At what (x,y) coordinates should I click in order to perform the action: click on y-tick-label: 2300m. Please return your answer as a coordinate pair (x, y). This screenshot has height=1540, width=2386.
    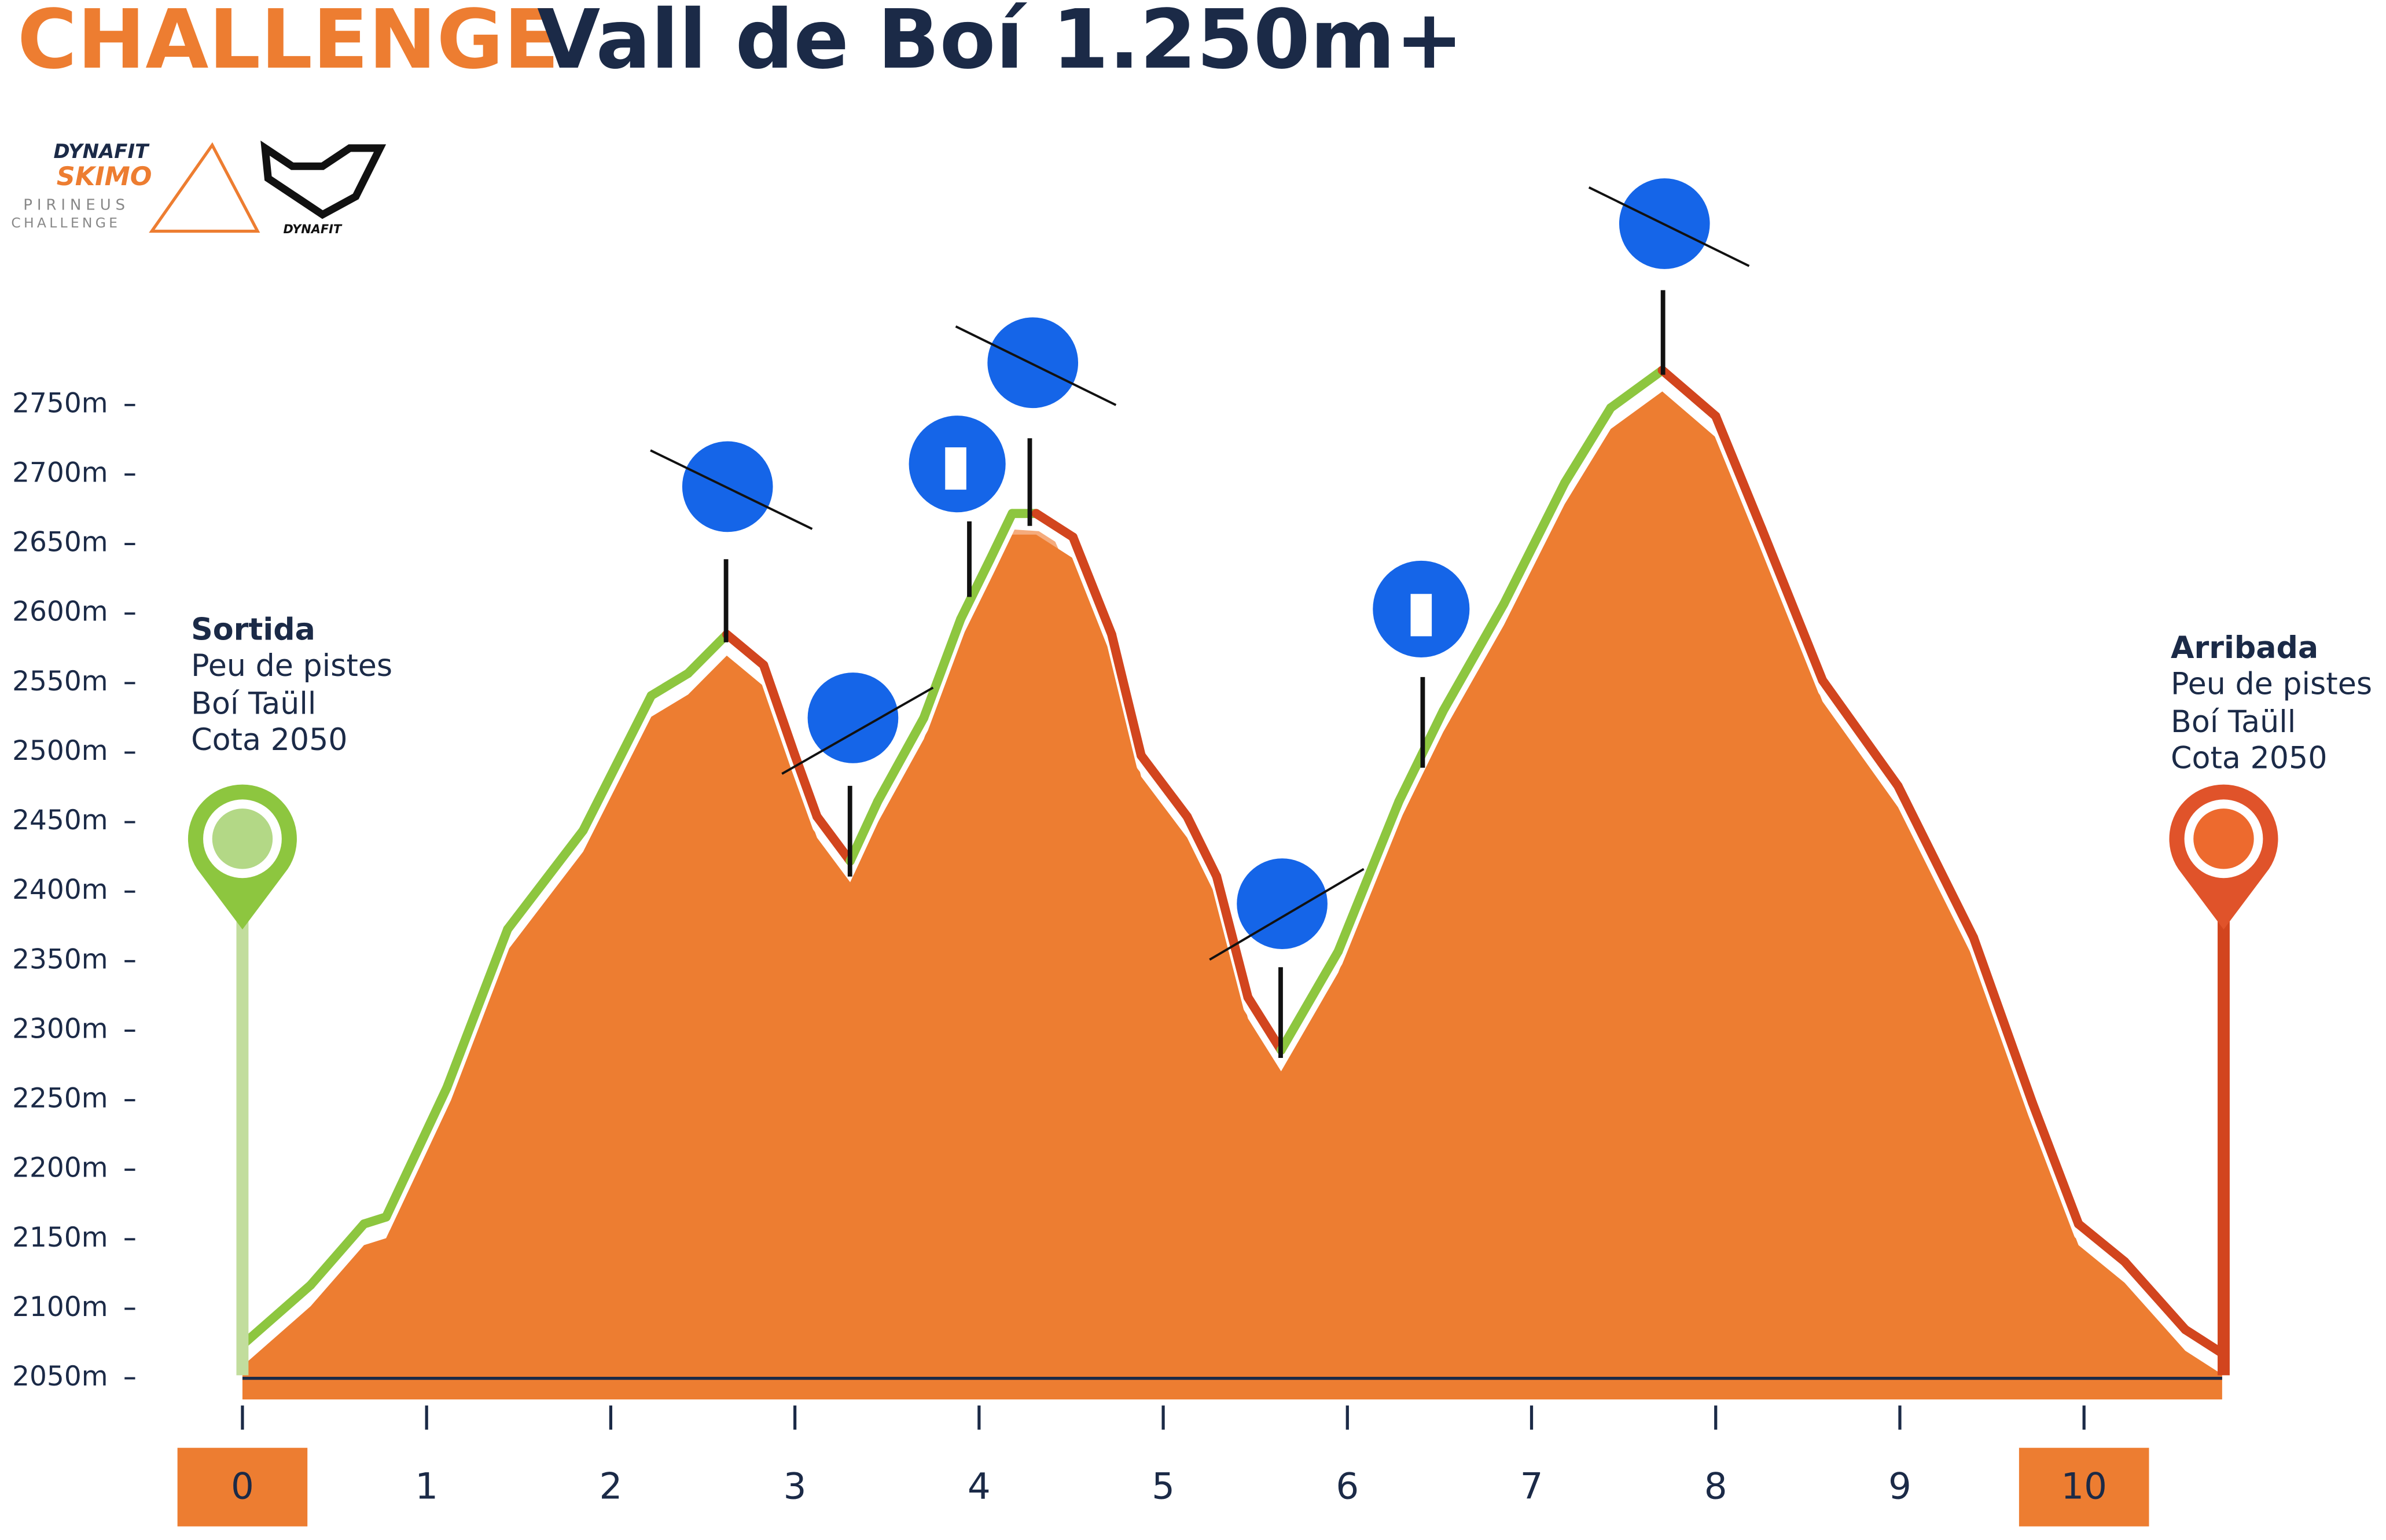
    Looking at the image, I should click on (60, 1029).